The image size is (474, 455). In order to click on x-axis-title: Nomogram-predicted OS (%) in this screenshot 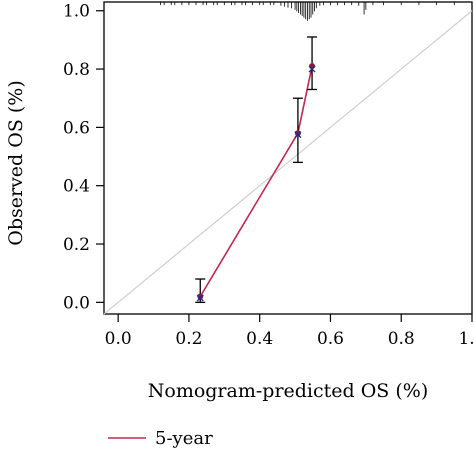, I will do `click(288, 391)`.